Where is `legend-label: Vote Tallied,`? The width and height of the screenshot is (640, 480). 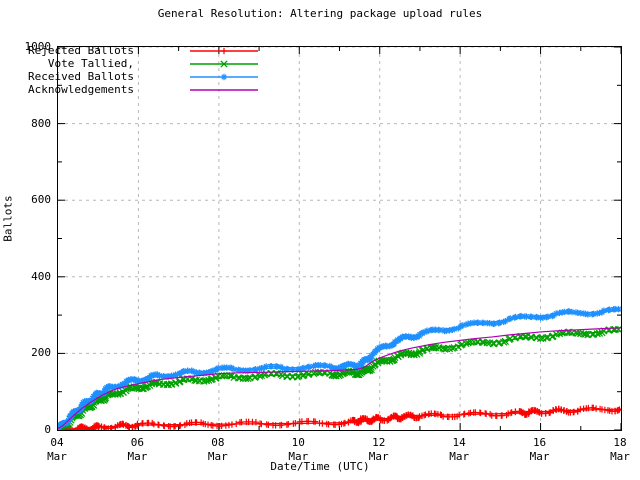 legend-label: Vote Tallied, is located at coordinates (90, 63).